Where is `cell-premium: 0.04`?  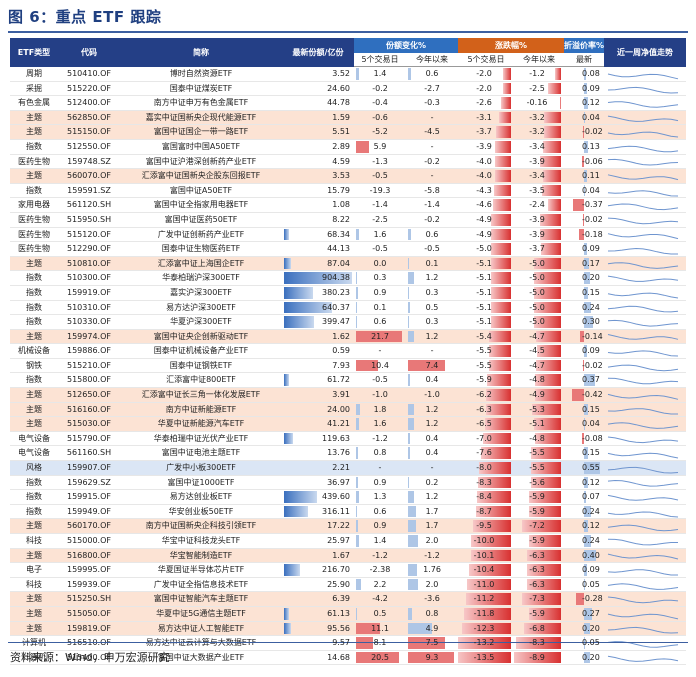 cell-premium: 0.04 is located at coordinates (584, 191).